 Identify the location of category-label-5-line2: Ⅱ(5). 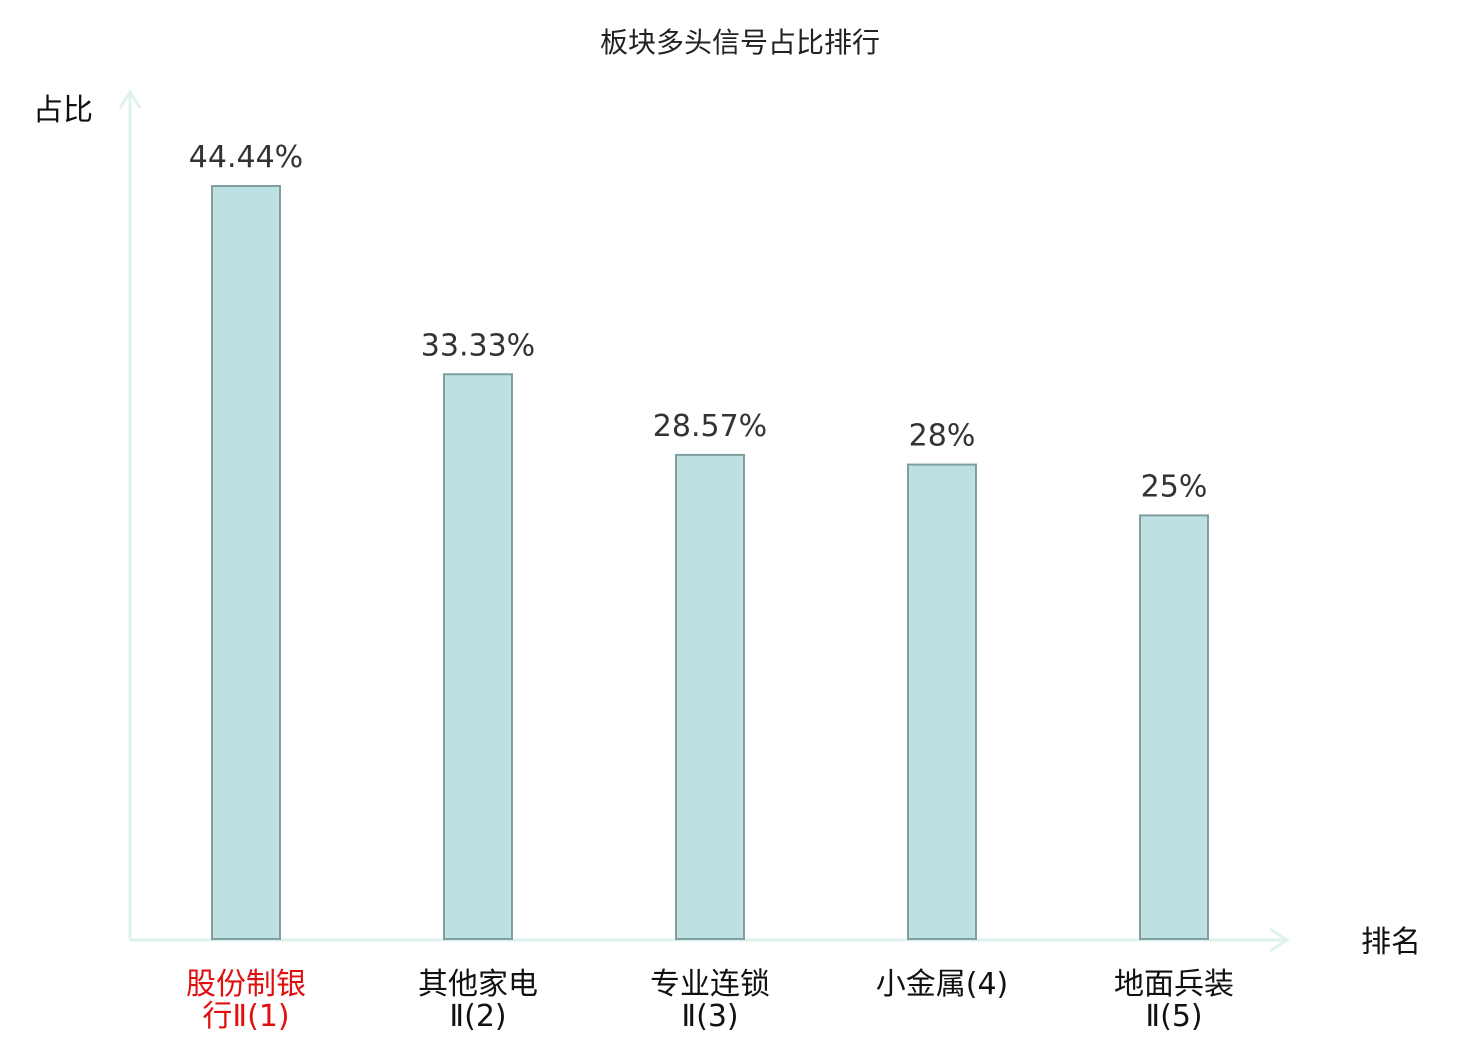
(1173, 1016).